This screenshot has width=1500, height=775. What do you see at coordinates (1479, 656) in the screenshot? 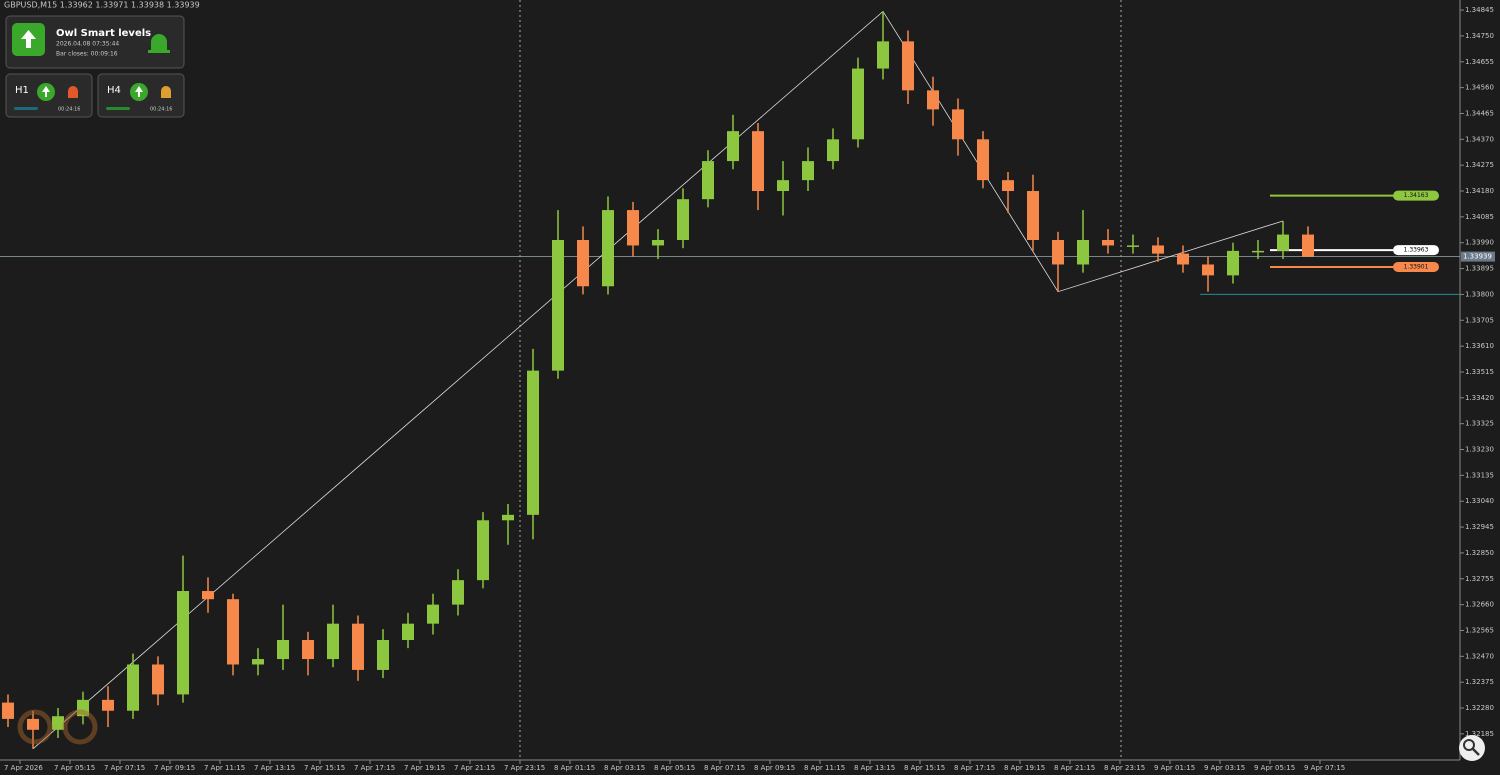
I see `y-tick-label: 1.32470` at bounding box center [1479, 656].